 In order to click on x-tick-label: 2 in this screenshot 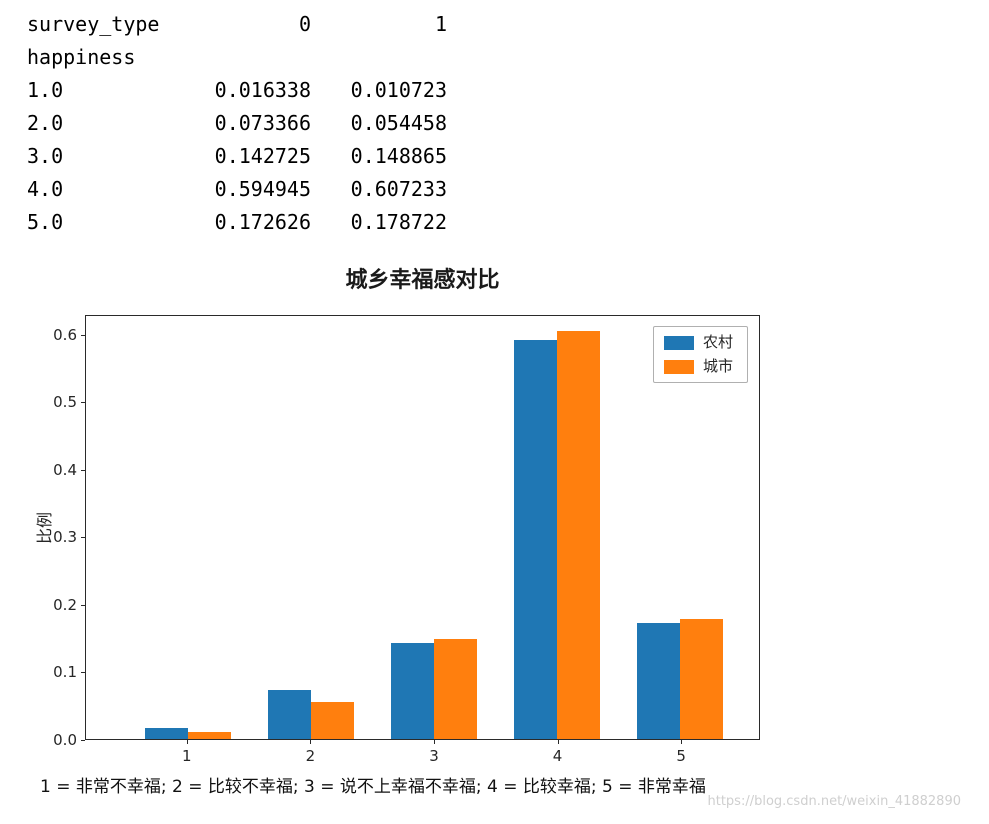, I will do `click(310, 756)`.